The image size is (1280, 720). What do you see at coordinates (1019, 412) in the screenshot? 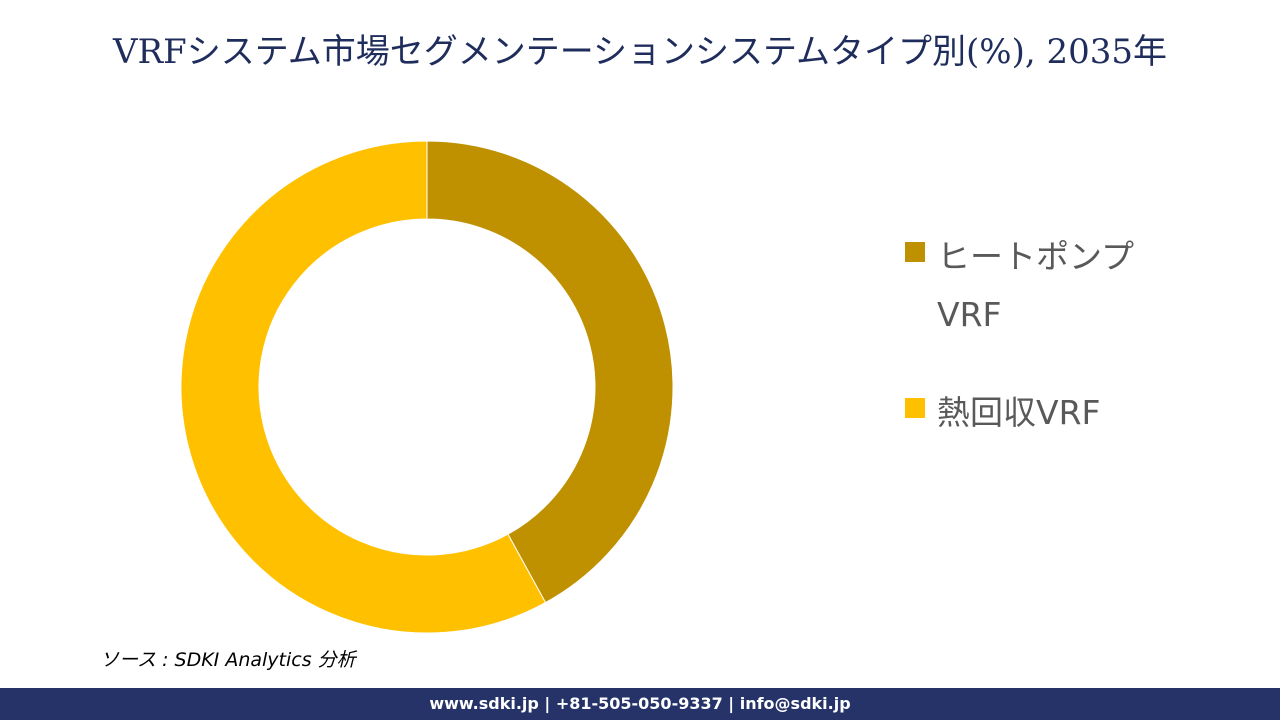
I see `legend-label: 熱回収VRF` at bounding box center [1019, 412].